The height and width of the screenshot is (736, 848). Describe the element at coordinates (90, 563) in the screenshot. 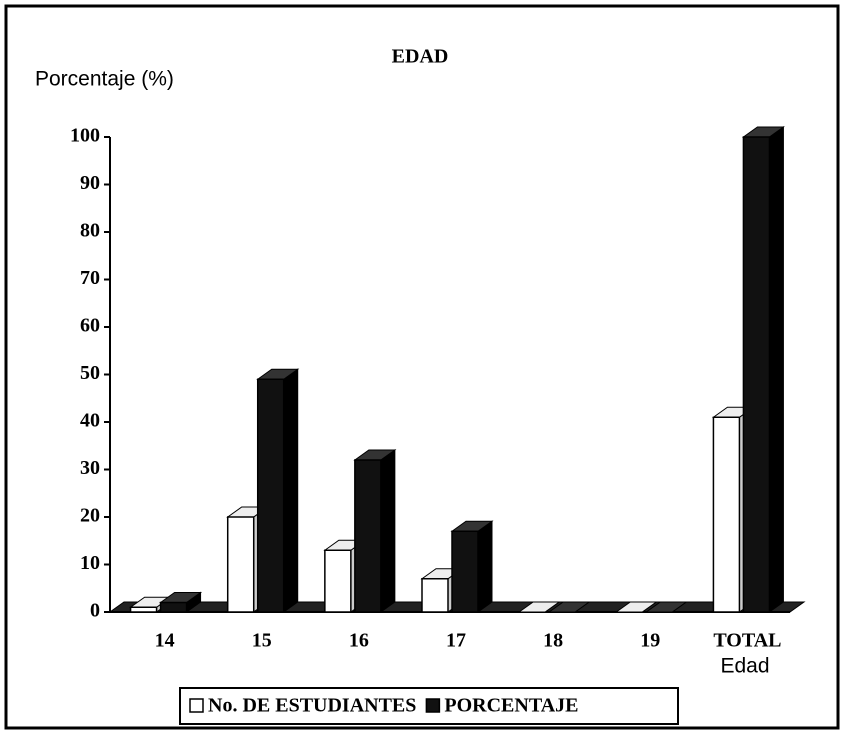

I see `y-tick-label: 10` at that location.